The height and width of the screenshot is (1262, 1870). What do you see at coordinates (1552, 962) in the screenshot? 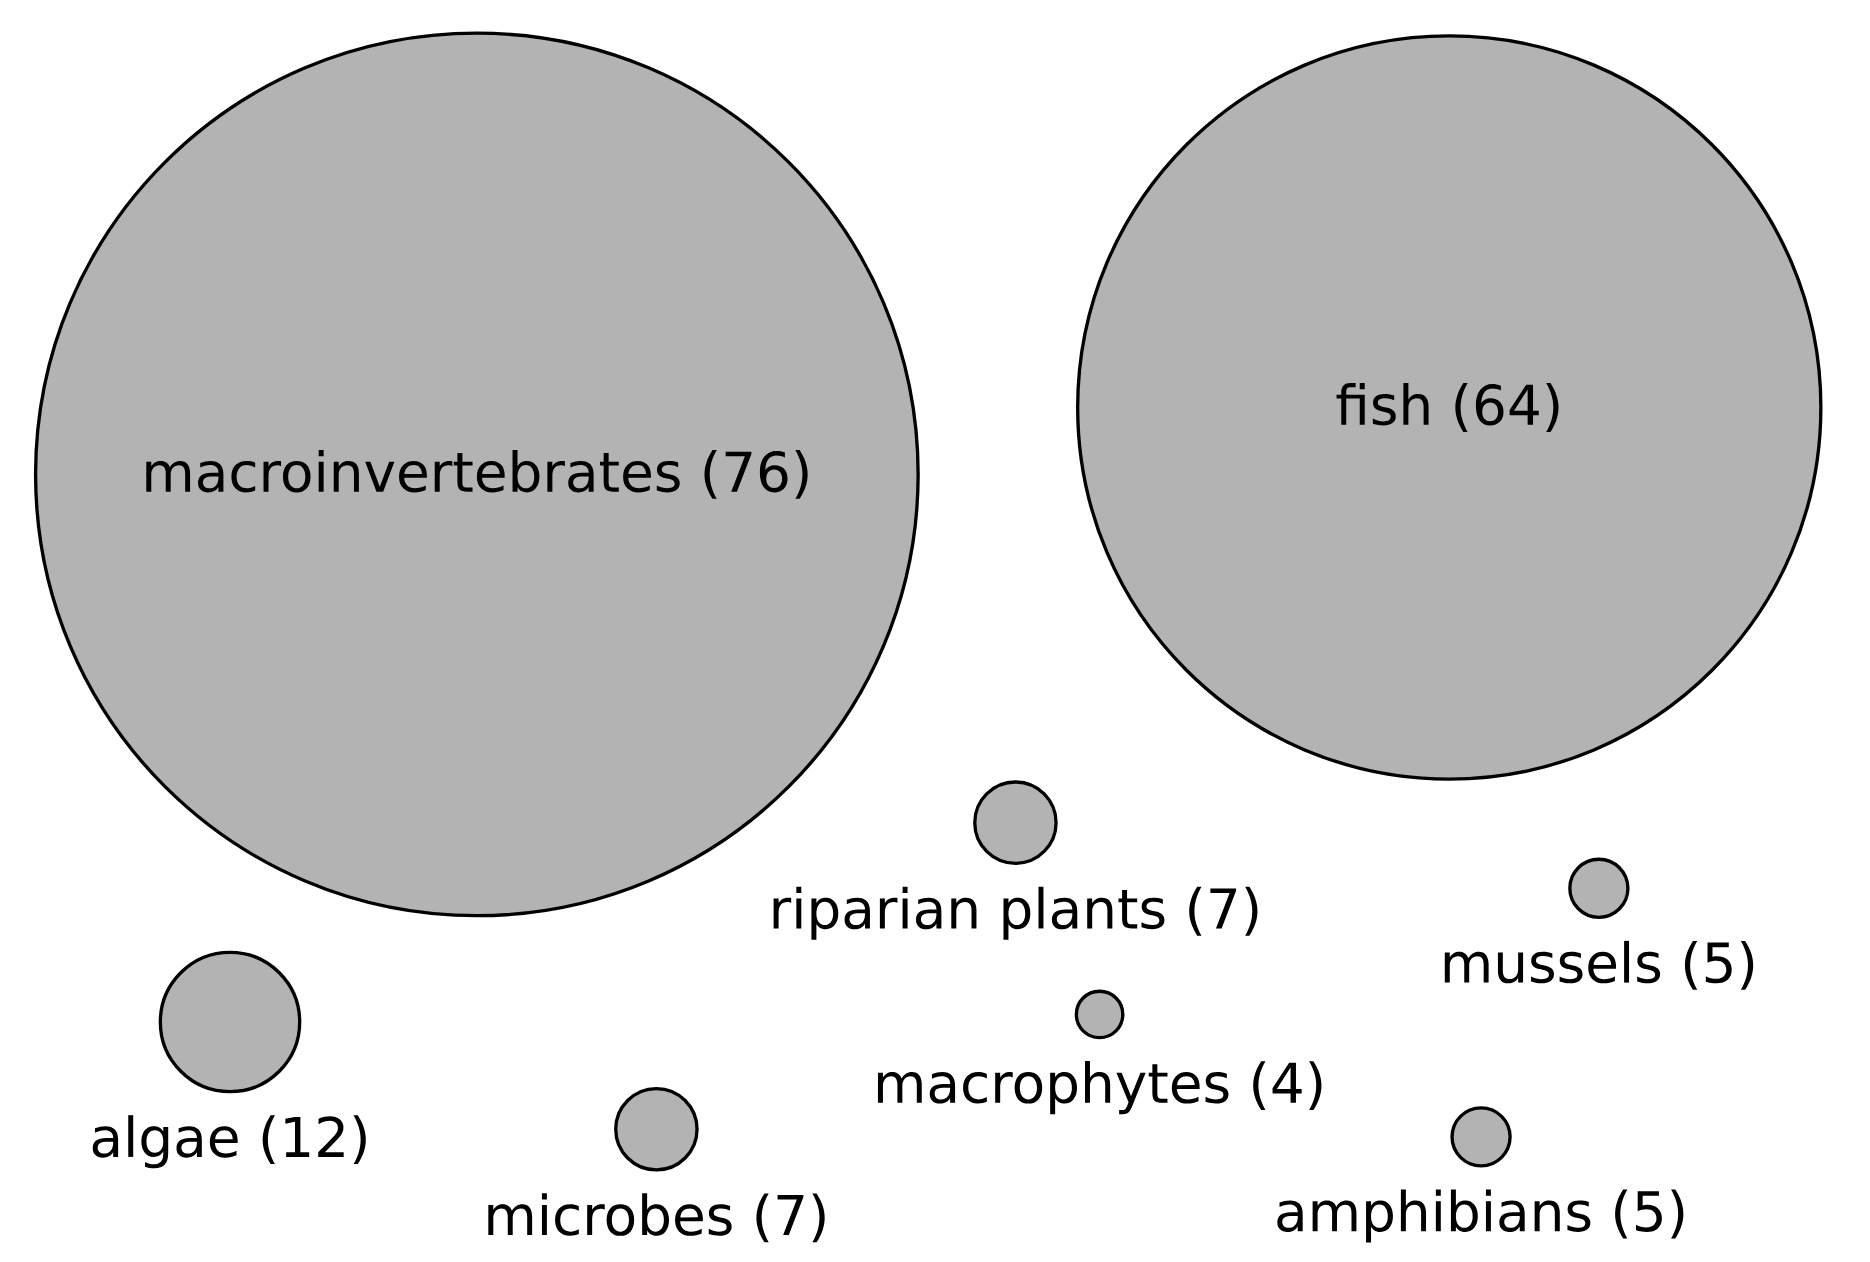
I see `category-label: mussels` at bounding box center [1552, 962].